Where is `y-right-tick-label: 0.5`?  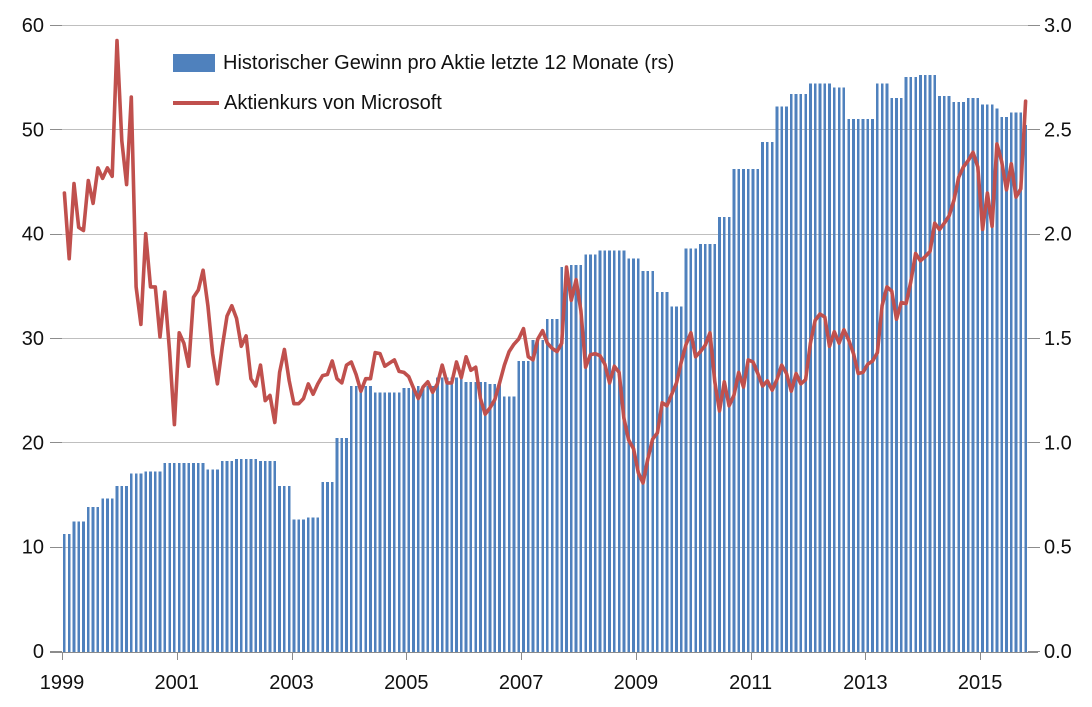 y-right-tick-label: 0.5 is located at coordinates (1058, 548).